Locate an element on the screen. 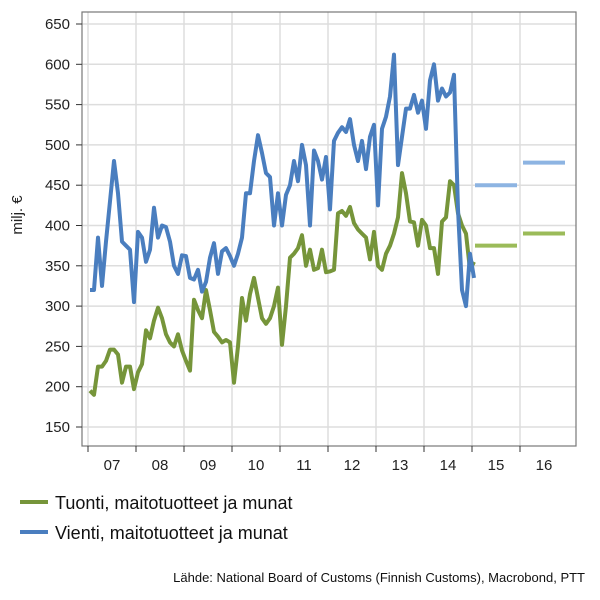 The image size is (600, 600). x-tick-label: 08 is located at coordinates (160, 465).